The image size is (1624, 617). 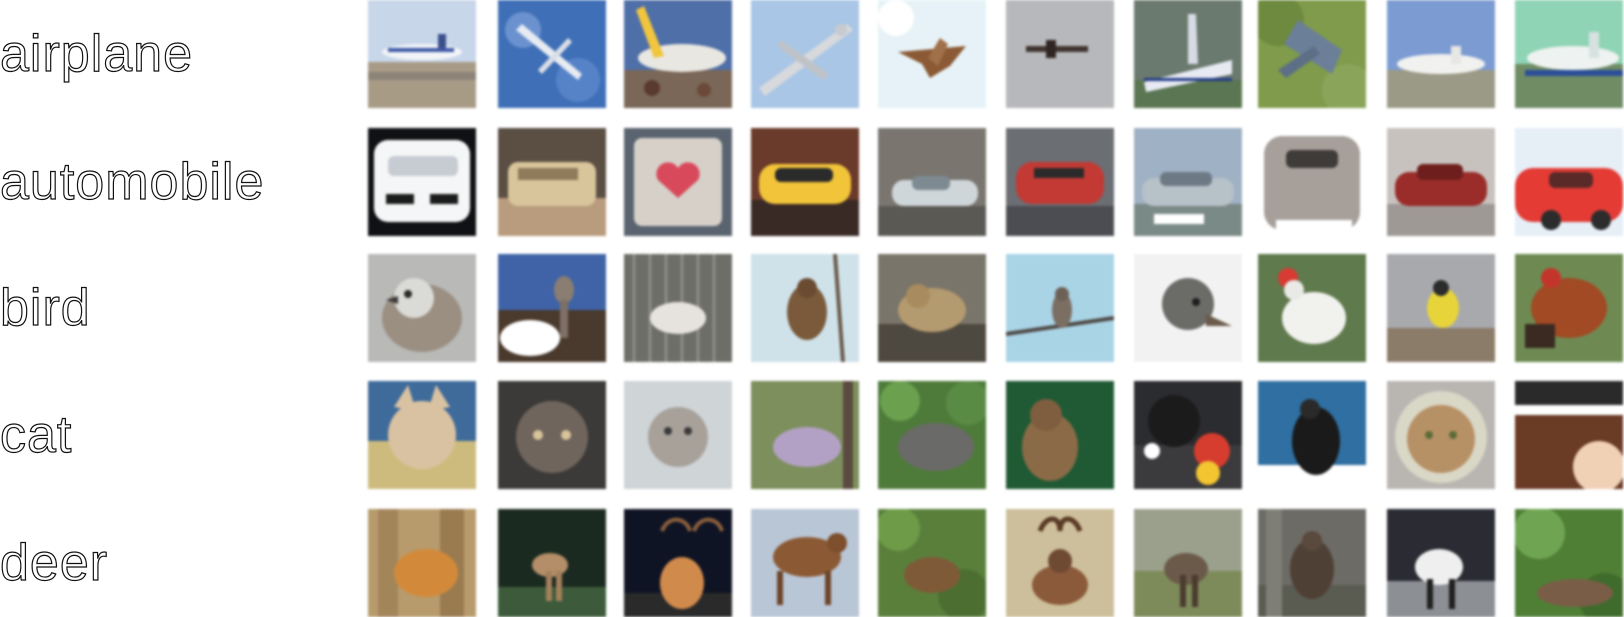 What do you see at coordinates (97, 53) in the screenshot?
I see `class-label: airplane` at bounding box center [97, 53].